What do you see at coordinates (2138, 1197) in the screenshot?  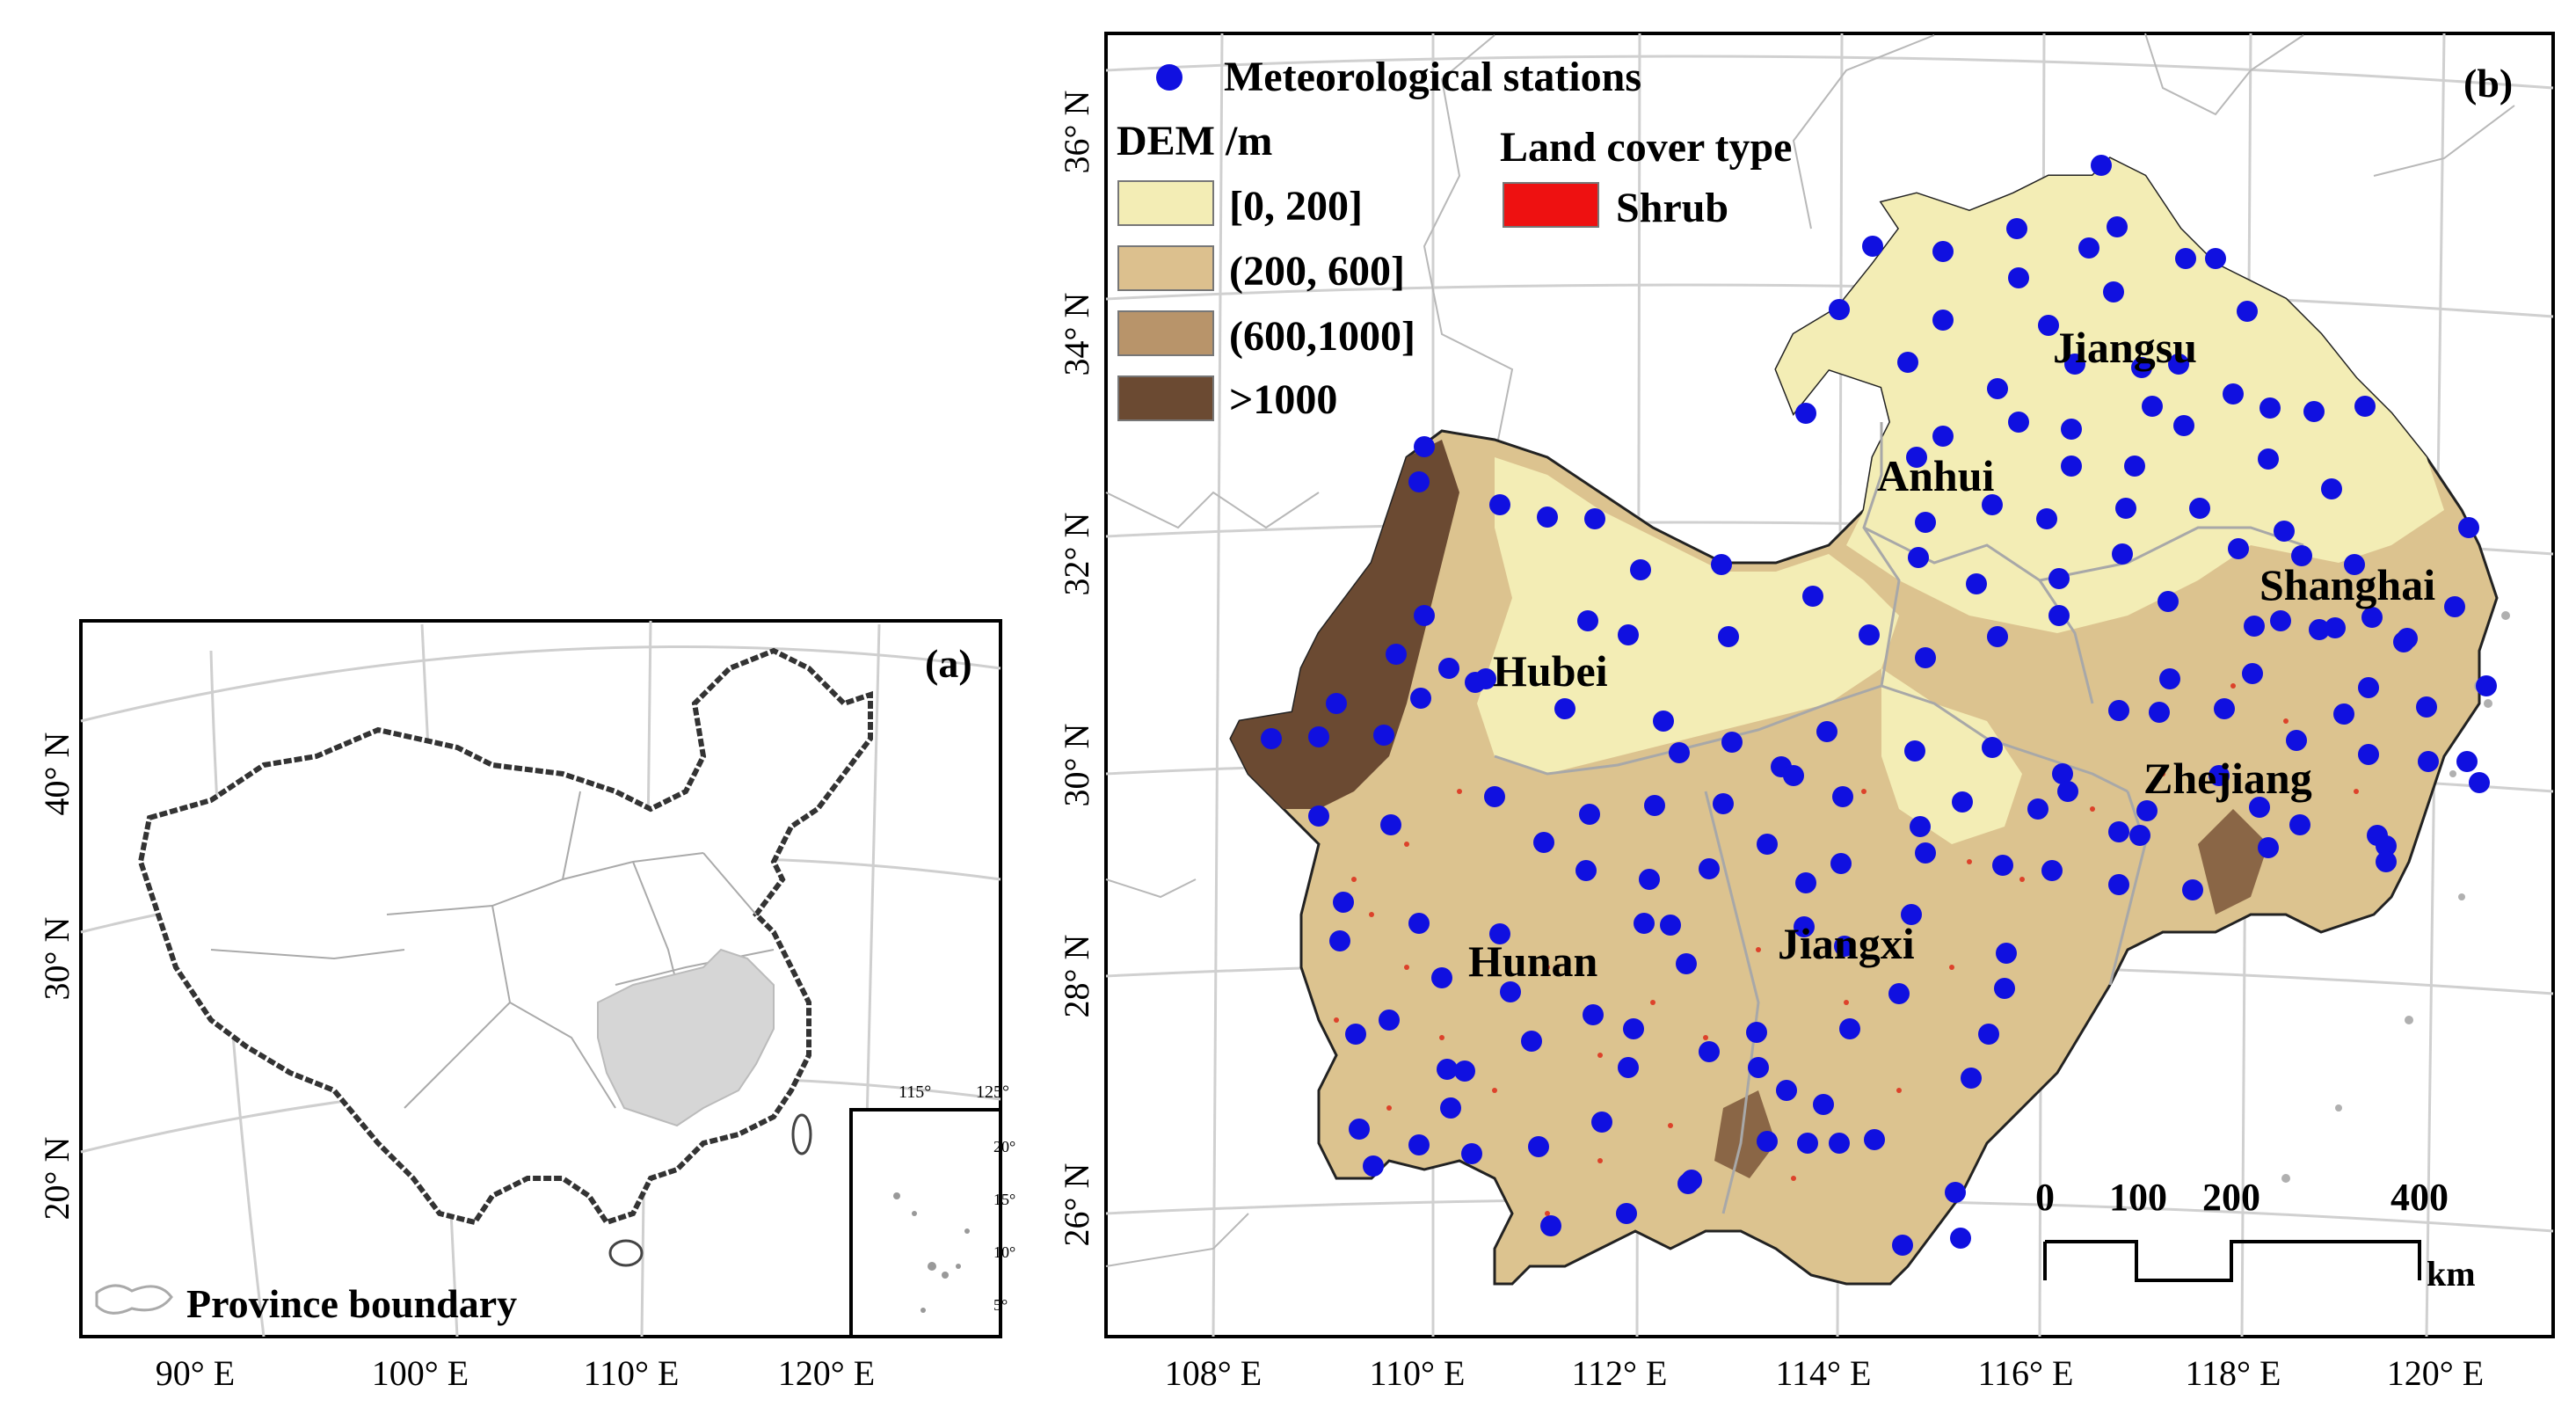 I see `scale-tick-100: 100` at bounding box center [2138, 1197].